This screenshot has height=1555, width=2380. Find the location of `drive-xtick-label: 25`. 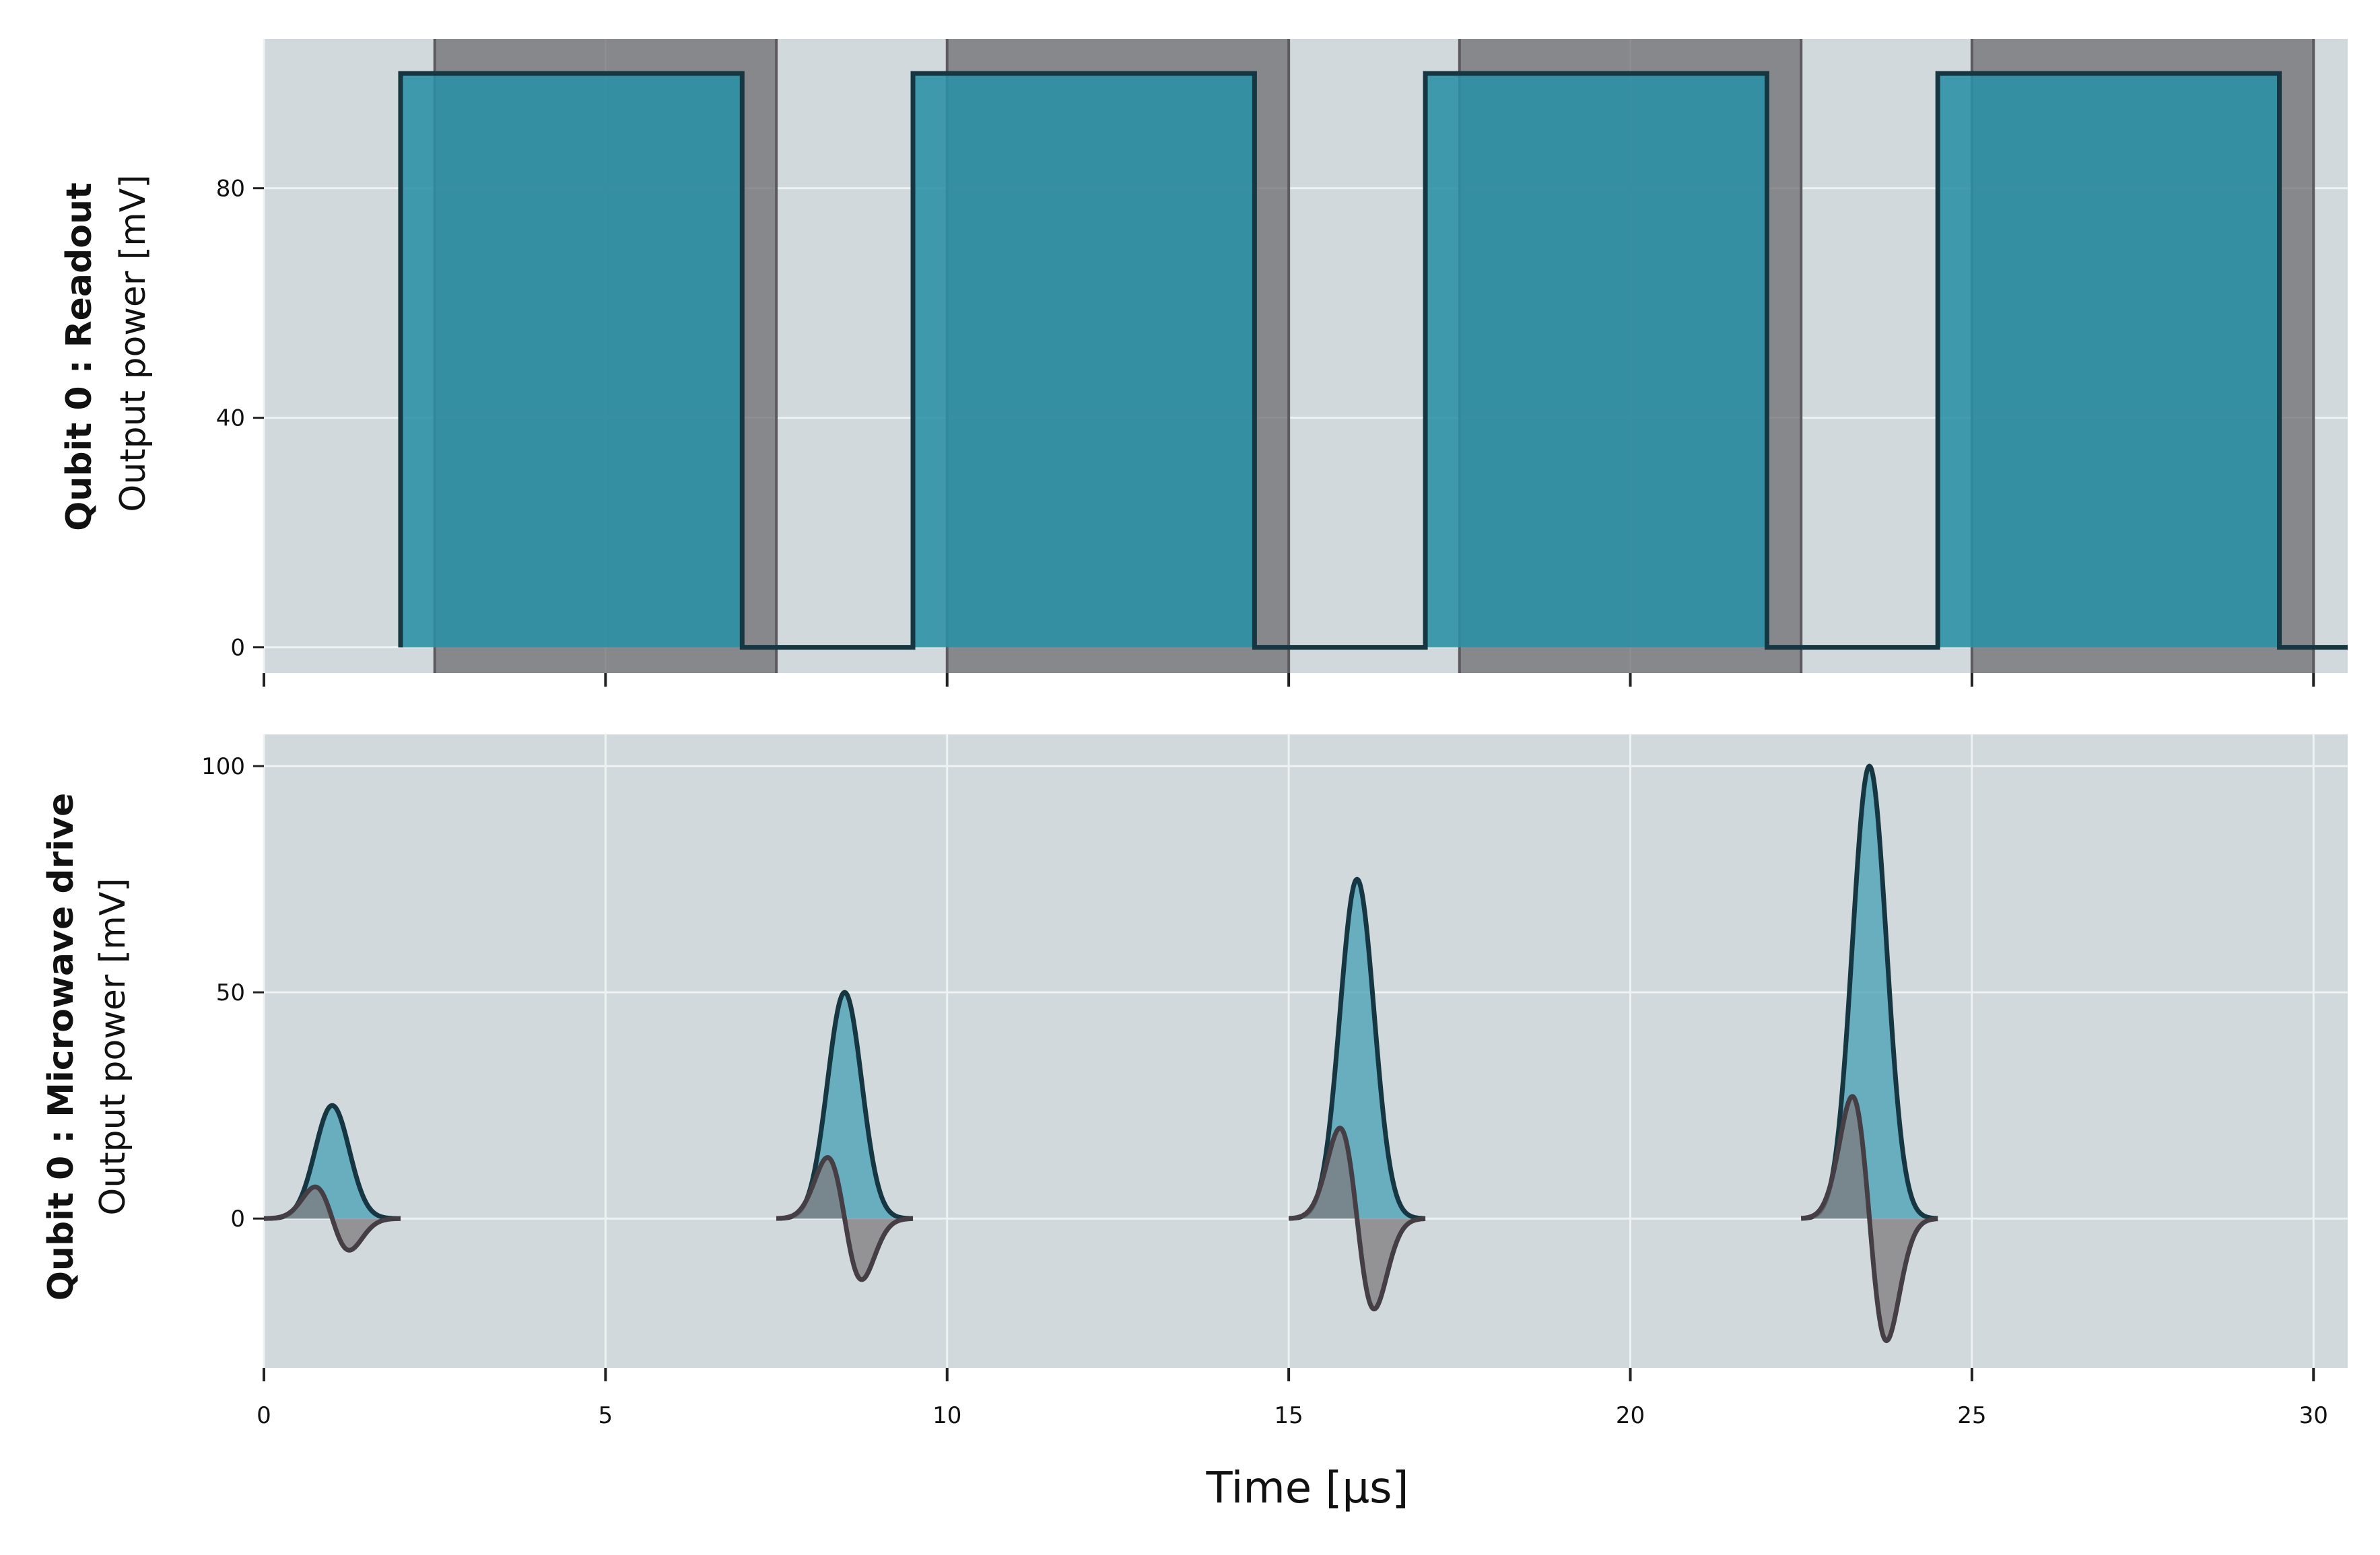

drive-xtick-label: 25 is located at coordinates (1972, 1416).